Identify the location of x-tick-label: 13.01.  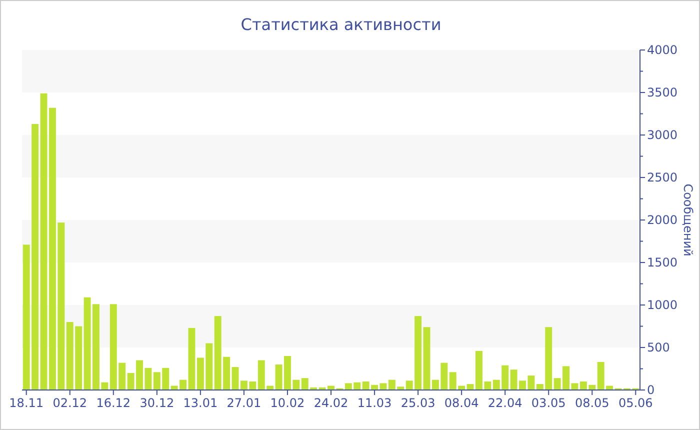
(200, 403).